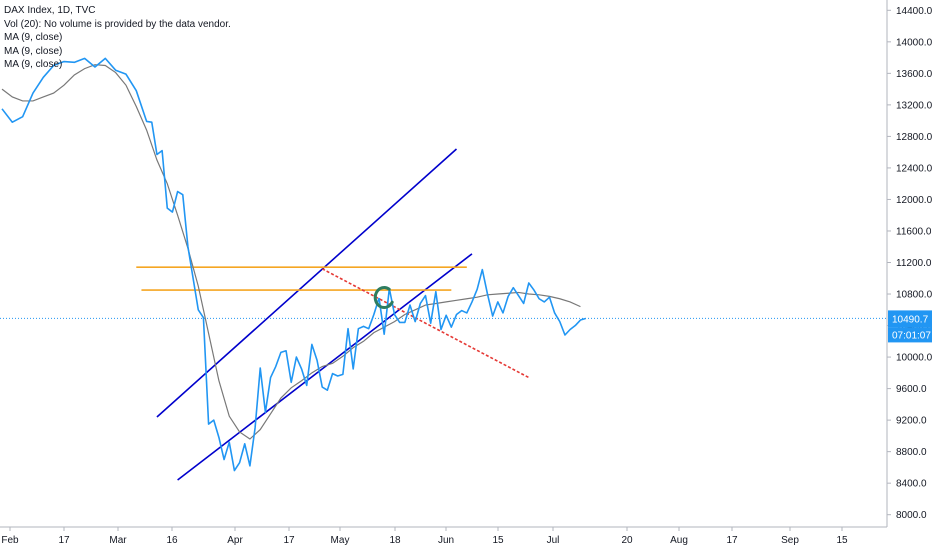 The image size is (932, 555). I want to click on price-label-box, so click(910, 319).